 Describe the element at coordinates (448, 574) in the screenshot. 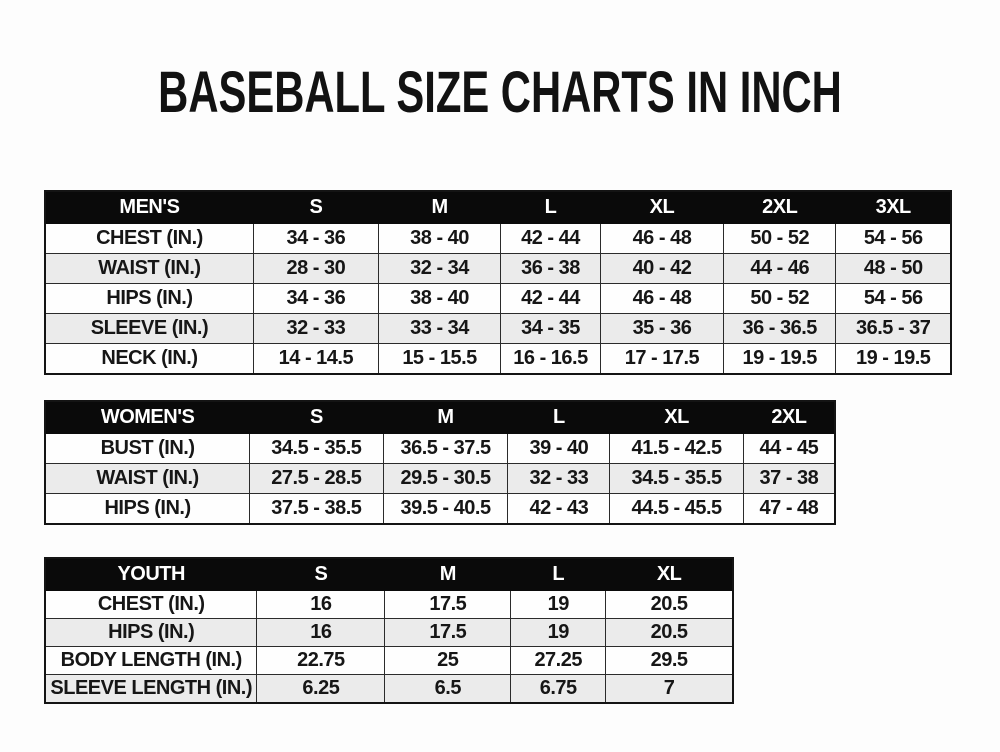

I see `youth-size-header-m: M` at that location.